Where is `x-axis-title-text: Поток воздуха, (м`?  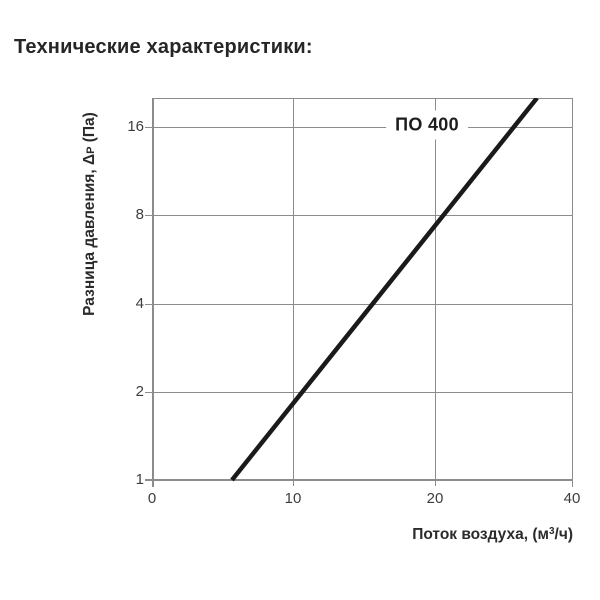
x-axis-title-text: Поток воздуха, (м is located at coordinates (480, 534).